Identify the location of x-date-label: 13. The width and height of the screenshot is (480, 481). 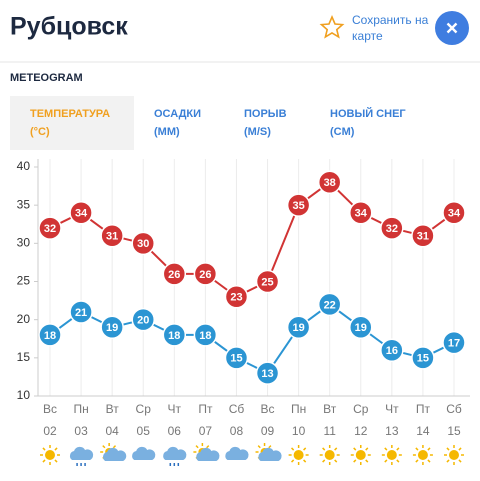
(392, 431).